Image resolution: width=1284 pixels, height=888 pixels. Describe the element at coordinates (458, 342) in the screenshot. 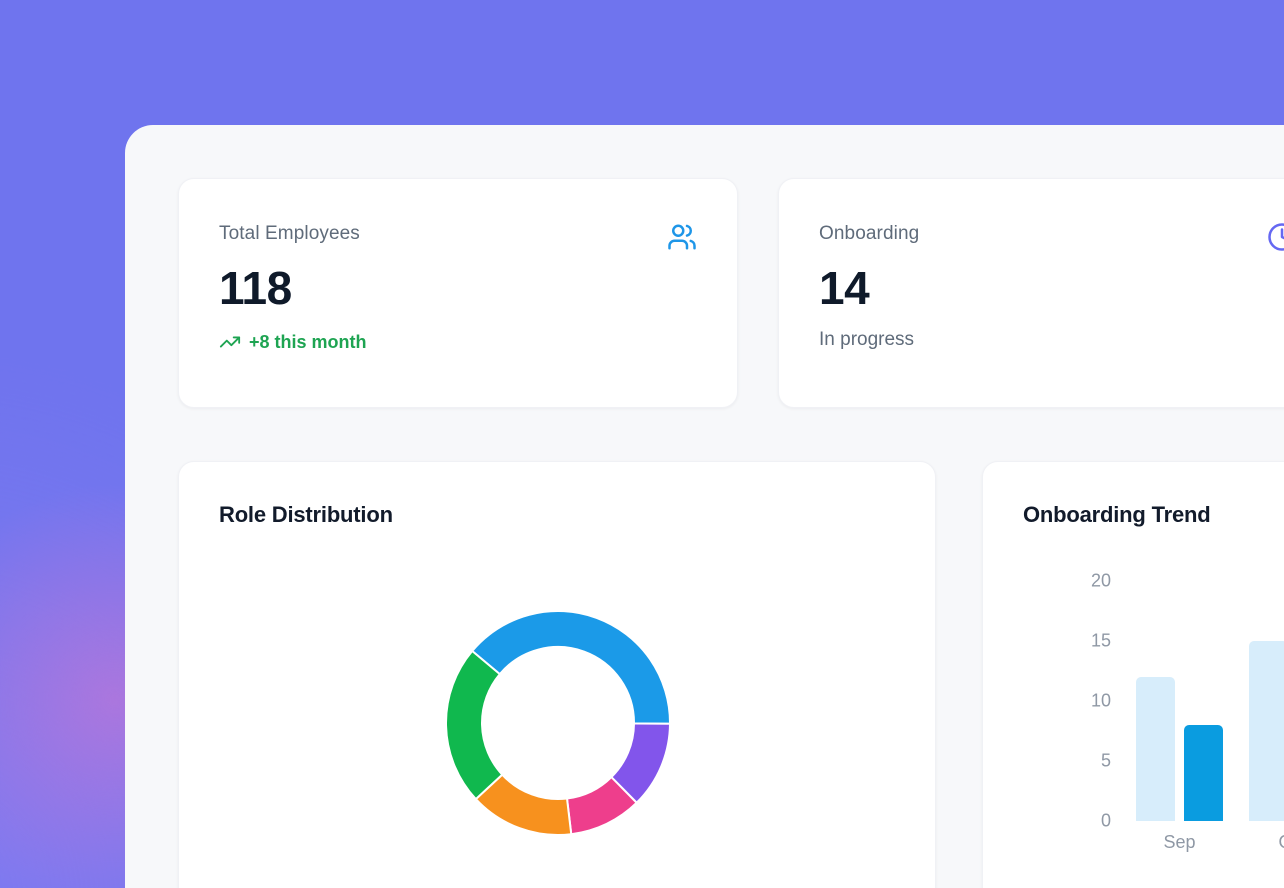

I see `stat-trend: +8 this month` at that location.